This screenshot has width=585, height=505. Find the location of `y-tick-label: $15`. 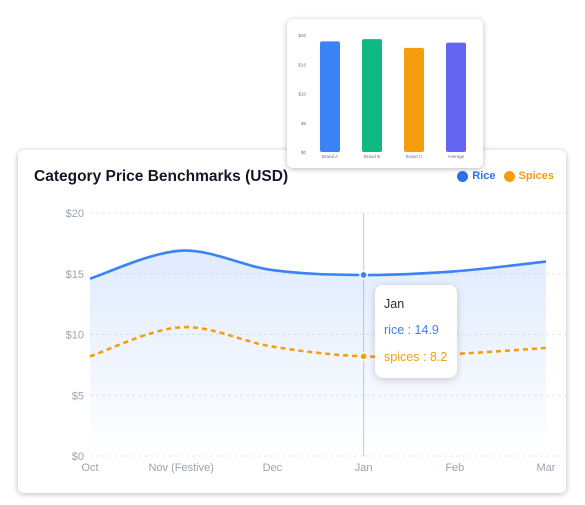

y-tick-label: $15 is located at coordinates (75, 275).